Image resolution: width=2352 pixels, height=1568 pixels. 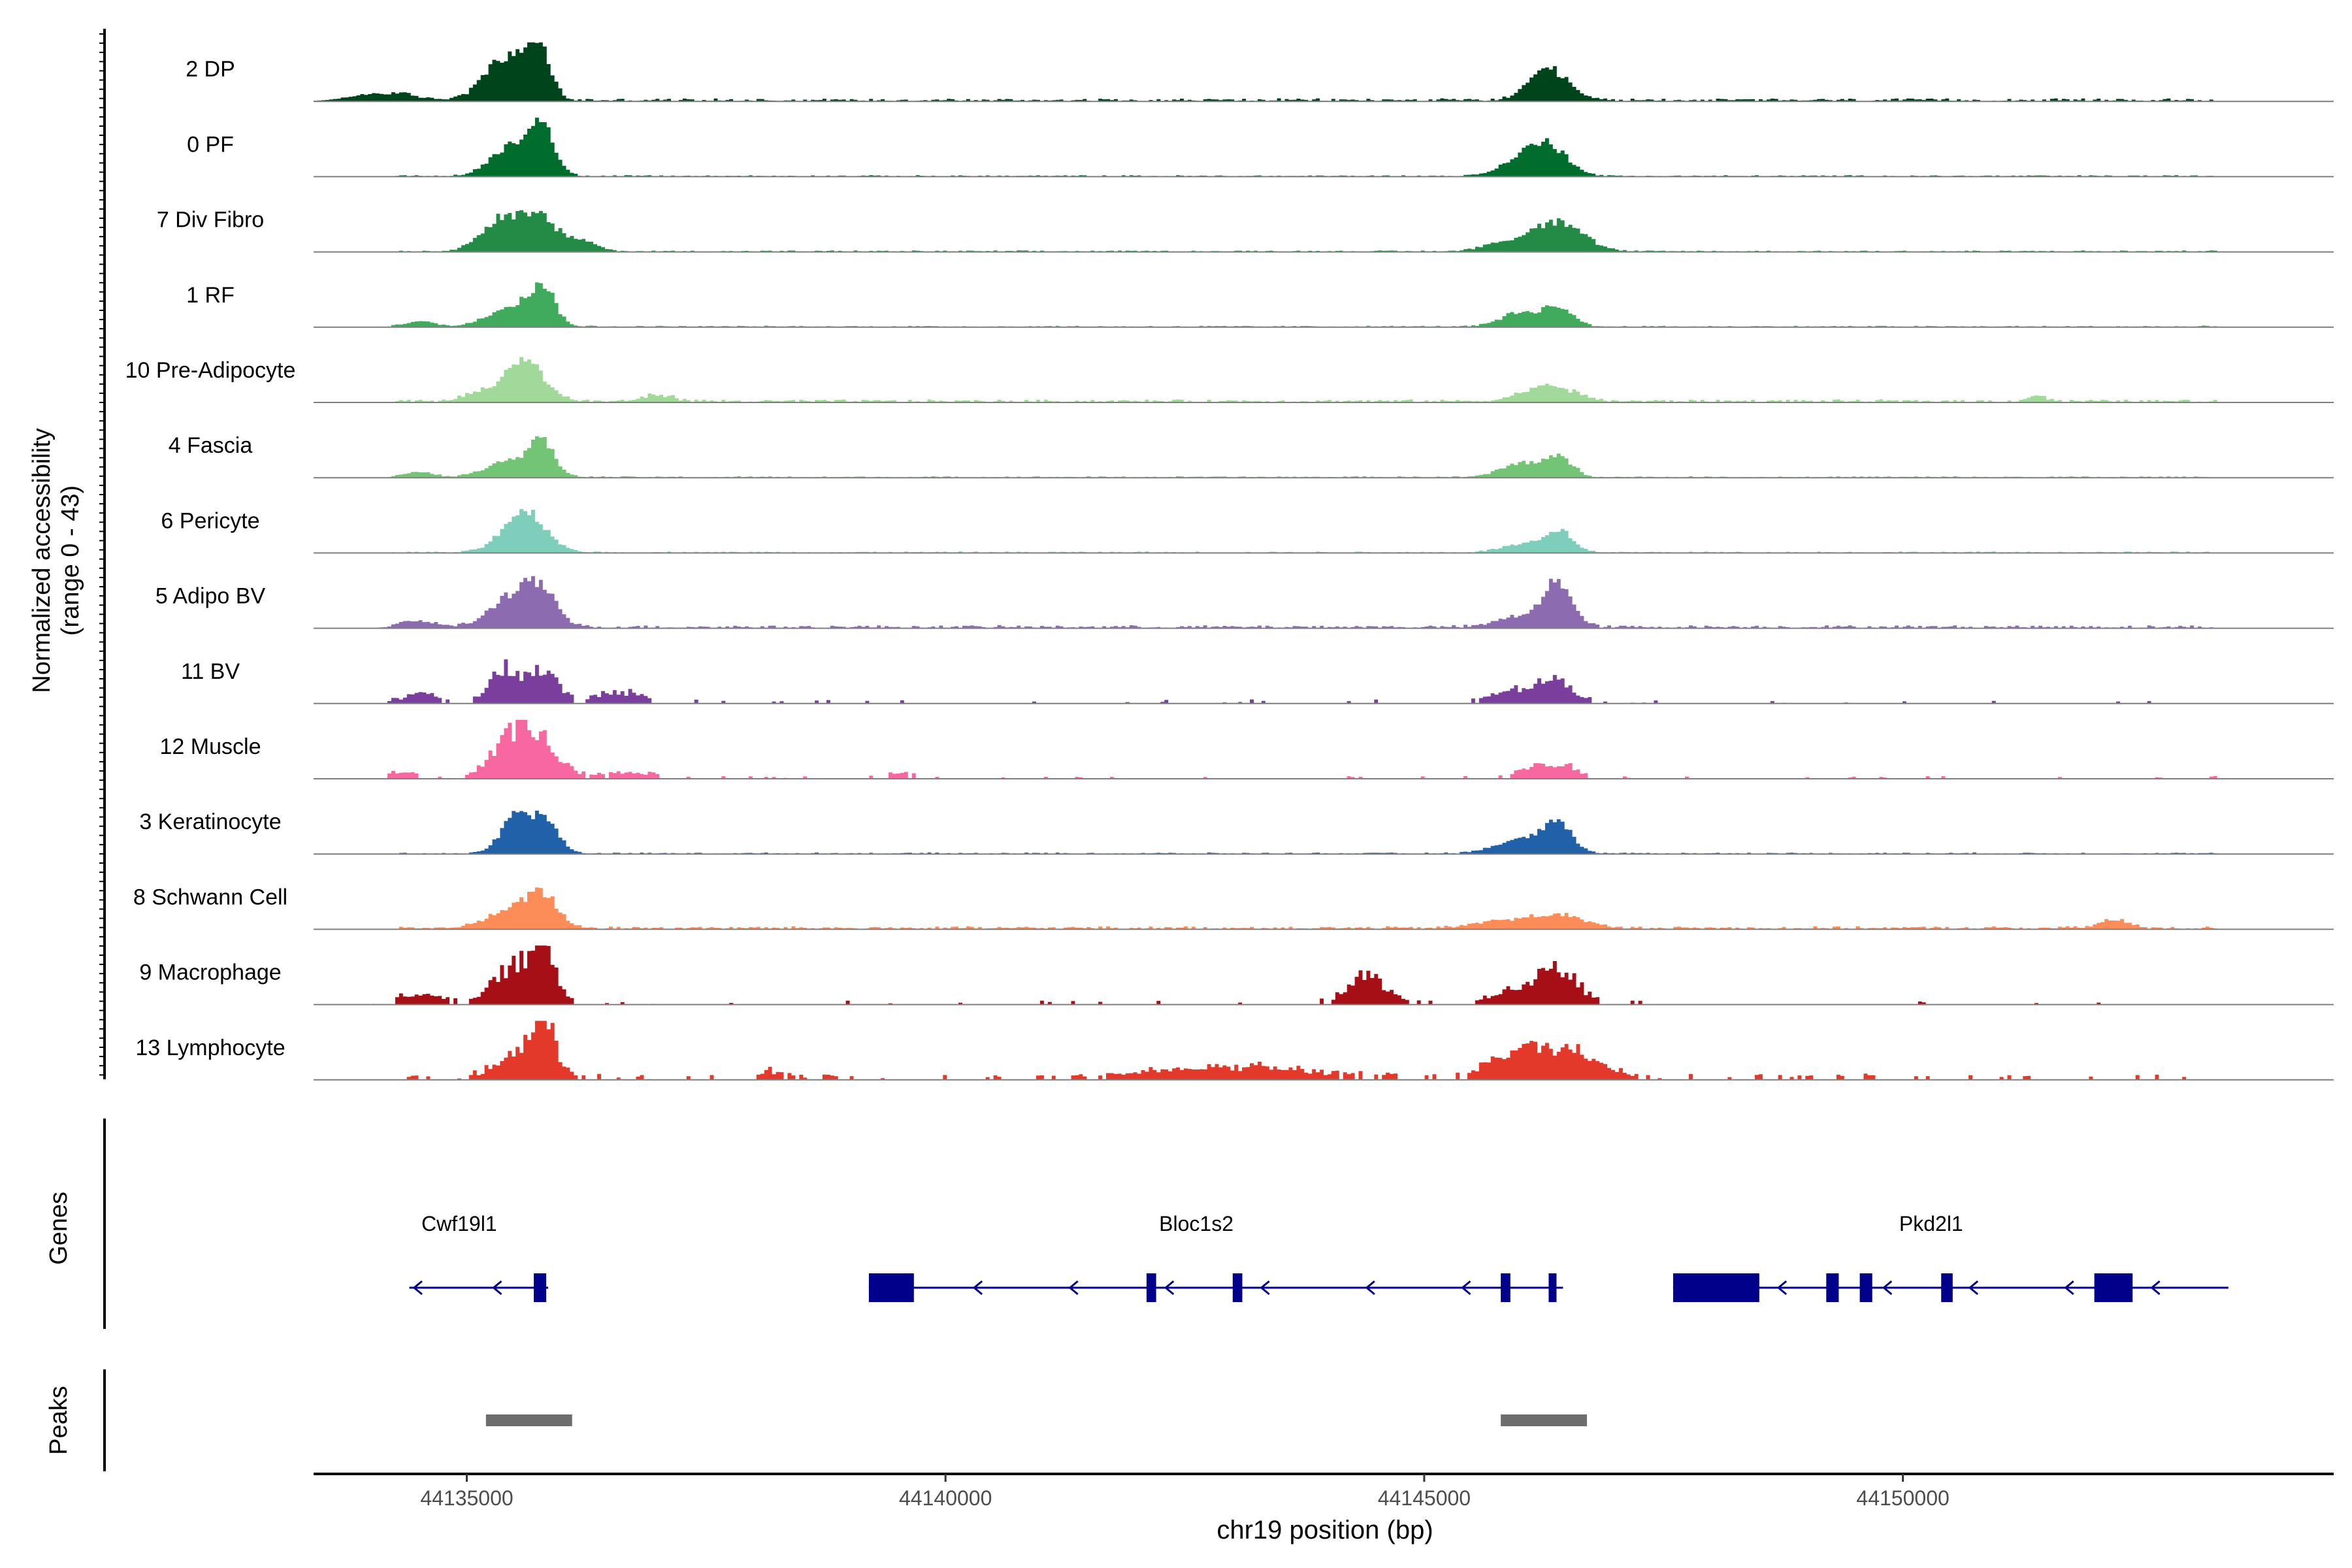 I want to click on y-axis-label-line1: Normalized accessibility, so click(x=42, y=560).